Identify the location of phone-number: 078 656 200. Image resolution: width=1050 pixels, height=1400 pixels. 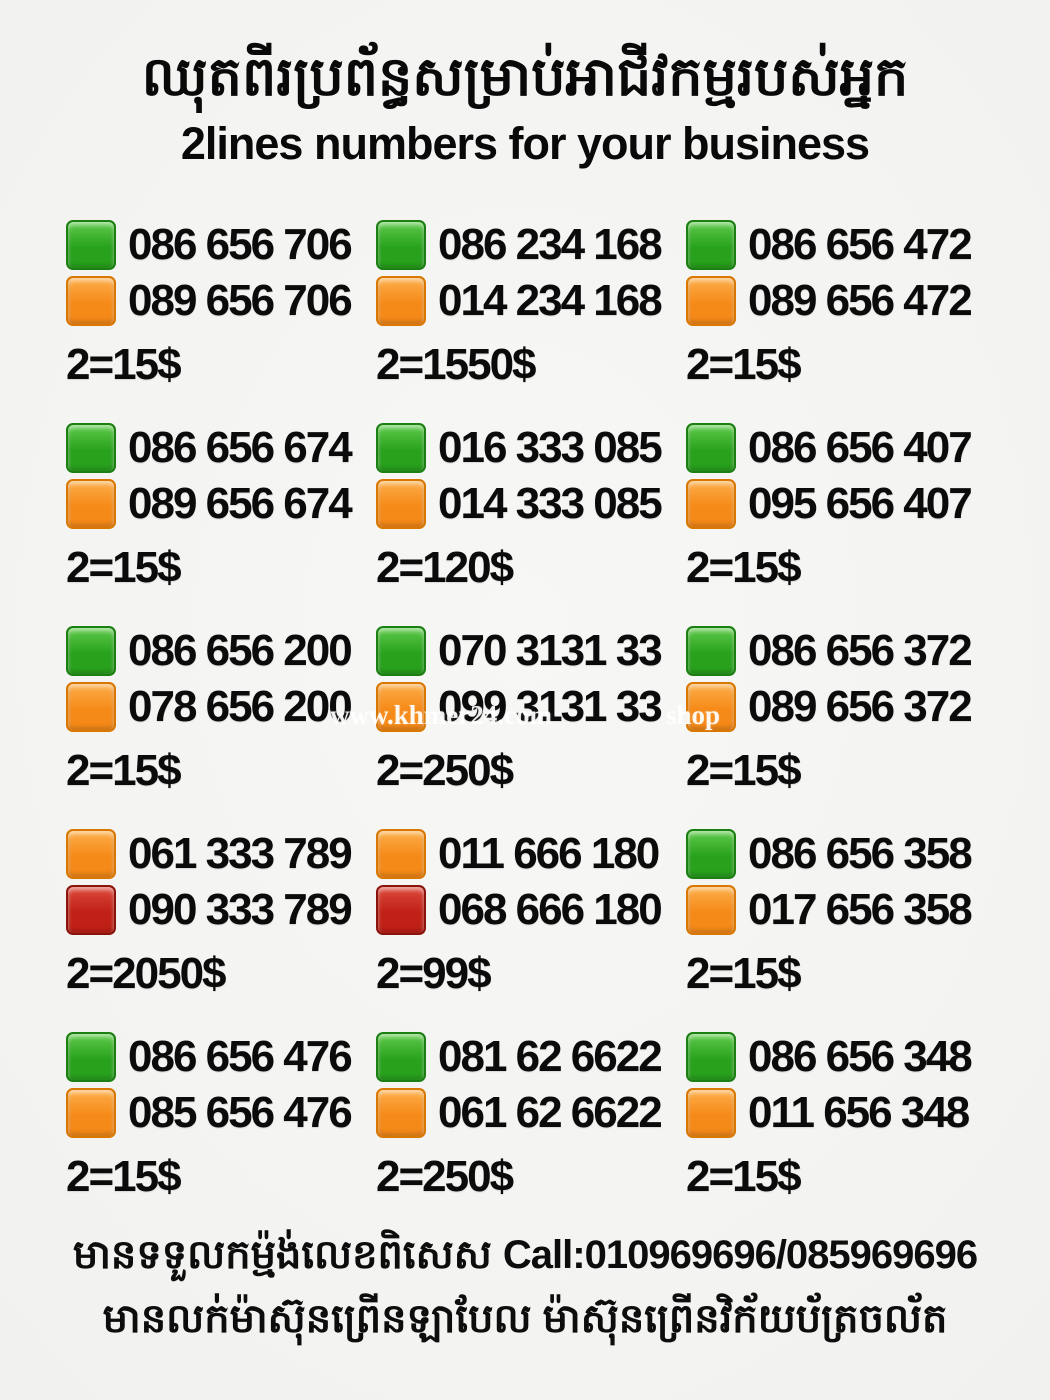
(240, 706).